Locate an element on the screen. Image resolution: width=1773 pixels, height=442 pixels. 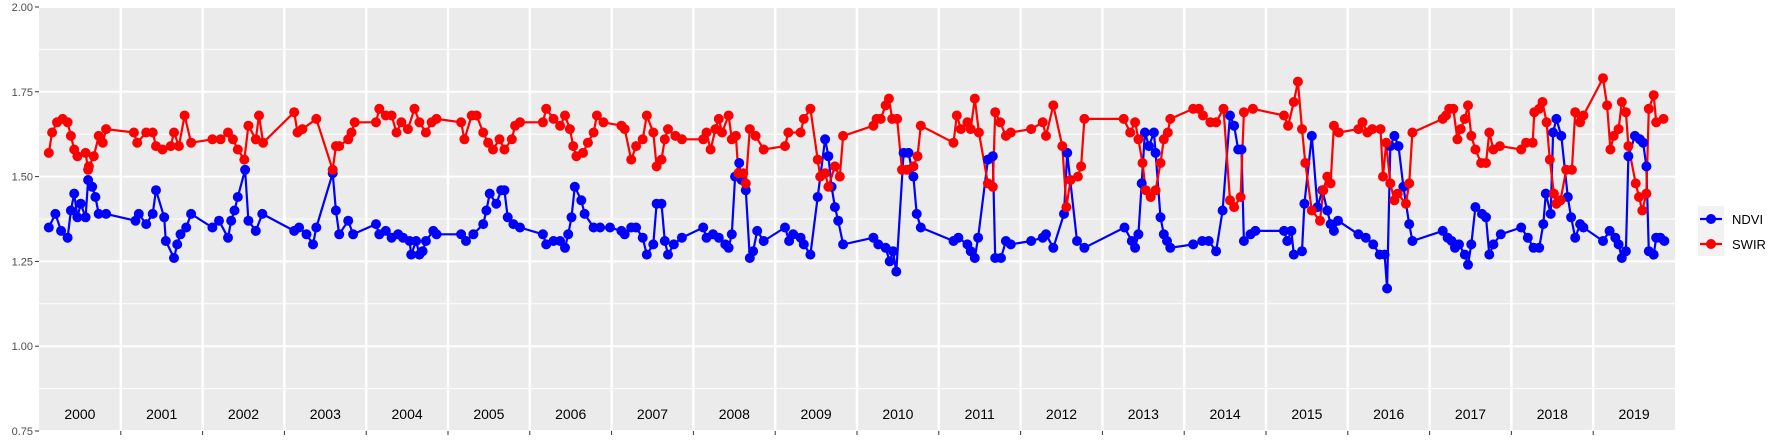
year-label: 2016 is located at coordinates (1388, 414).